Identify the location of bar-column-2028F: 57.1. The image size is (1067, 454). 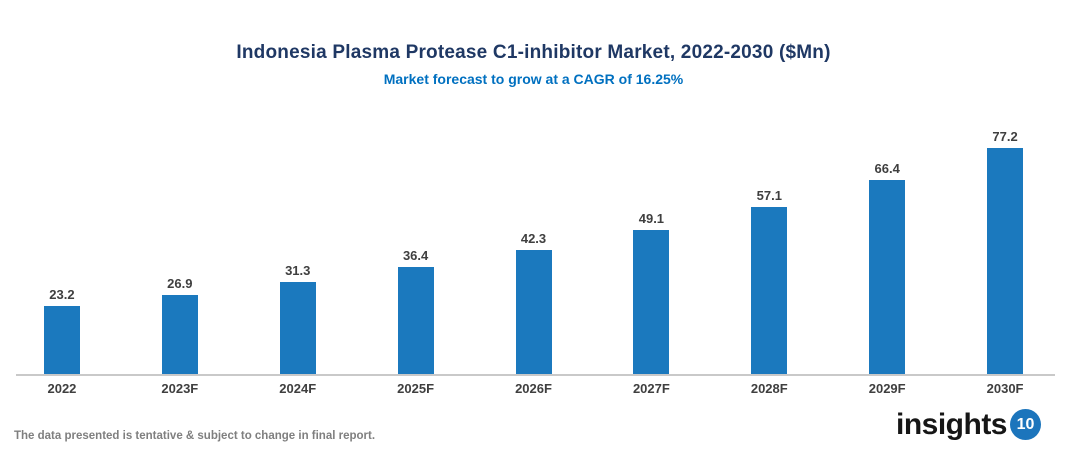
(769, 239).